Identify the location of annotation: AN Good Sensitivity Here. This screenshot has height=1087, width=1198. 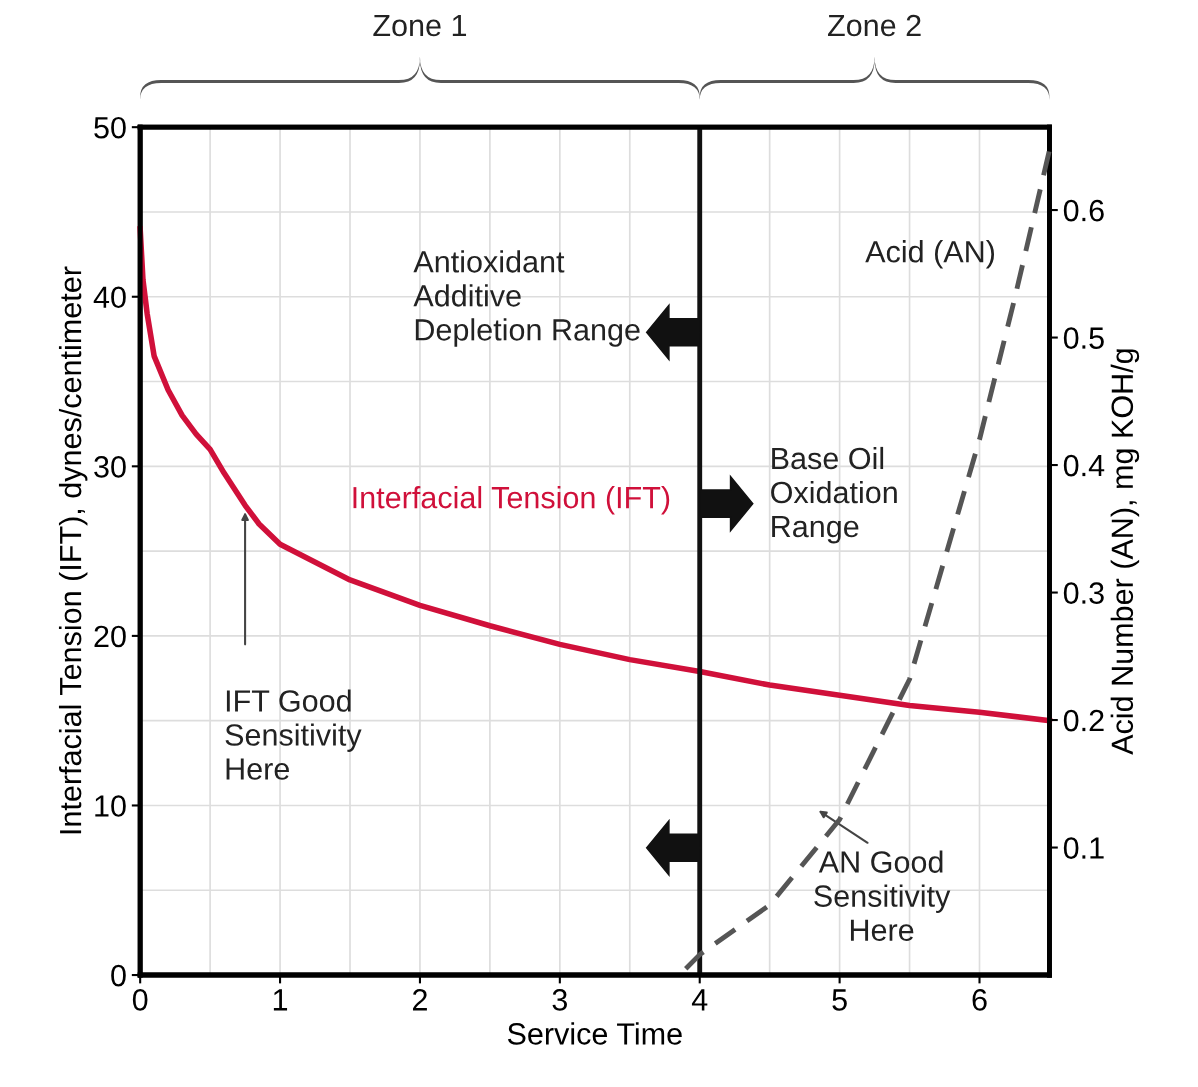
(882, 895).